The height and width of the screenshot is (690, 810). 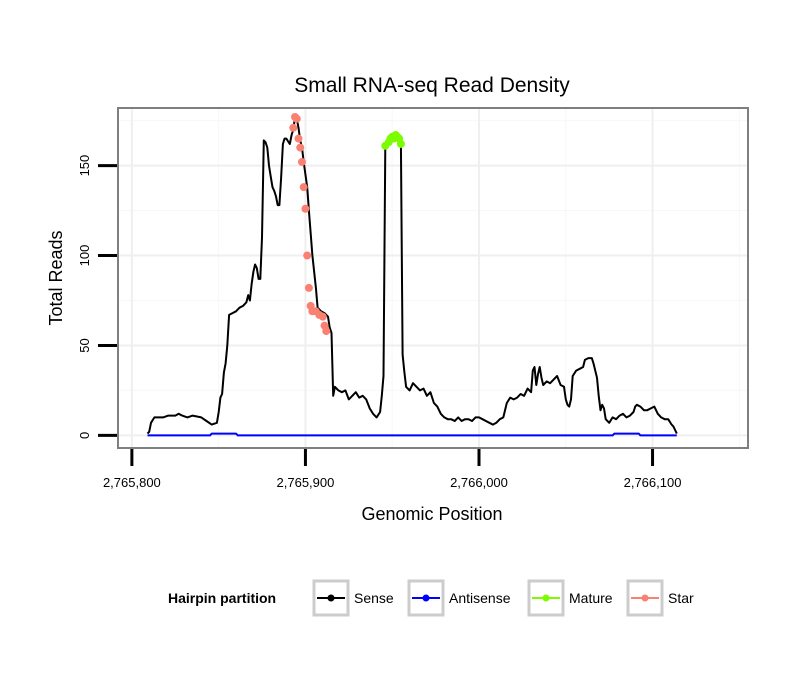 I want to click on y-tick-label: 50, so click(x=84, y=345).